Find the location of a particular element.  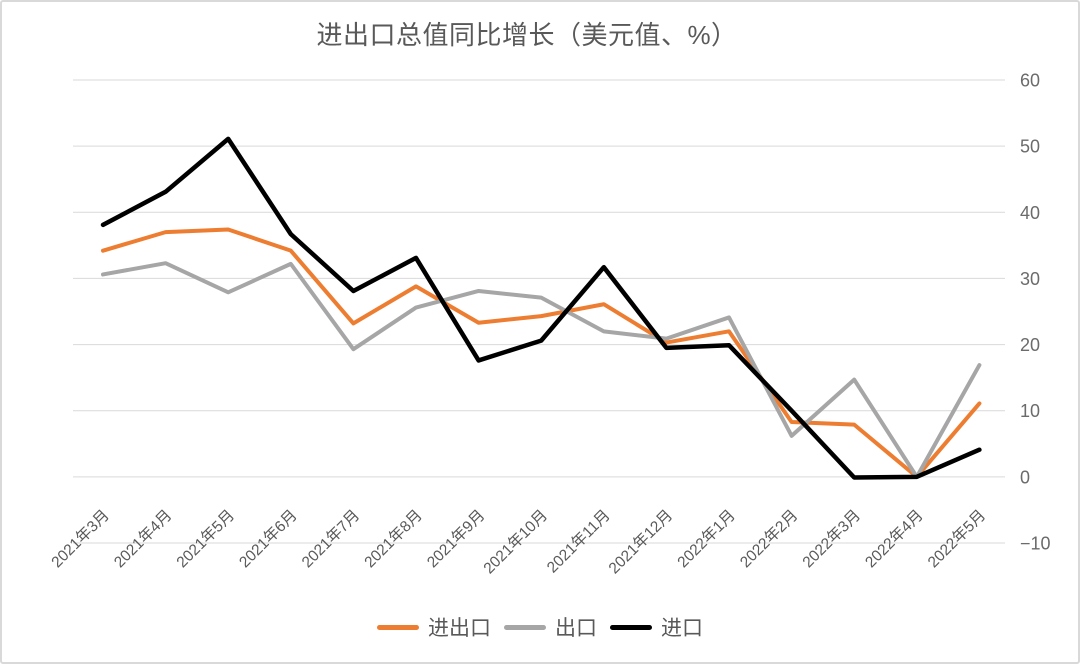

legend-item-1: 出口 is located at coordinates (550, 627).